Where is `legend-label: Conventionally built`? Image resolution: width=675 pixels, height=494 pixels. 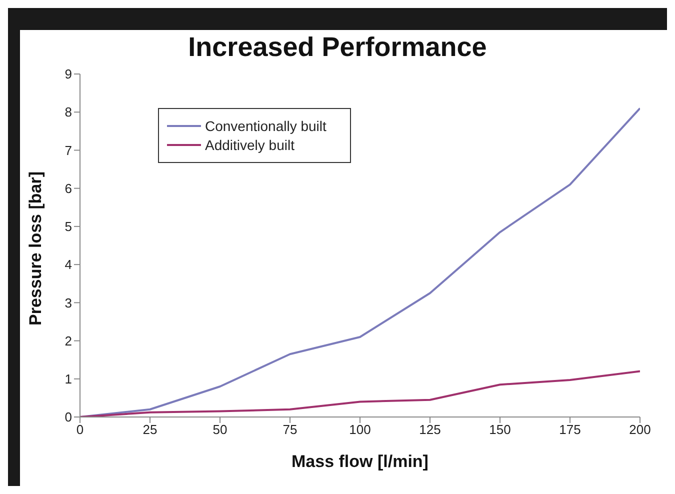
legend-label: Conventionally built is located at coordinates (265, 126).